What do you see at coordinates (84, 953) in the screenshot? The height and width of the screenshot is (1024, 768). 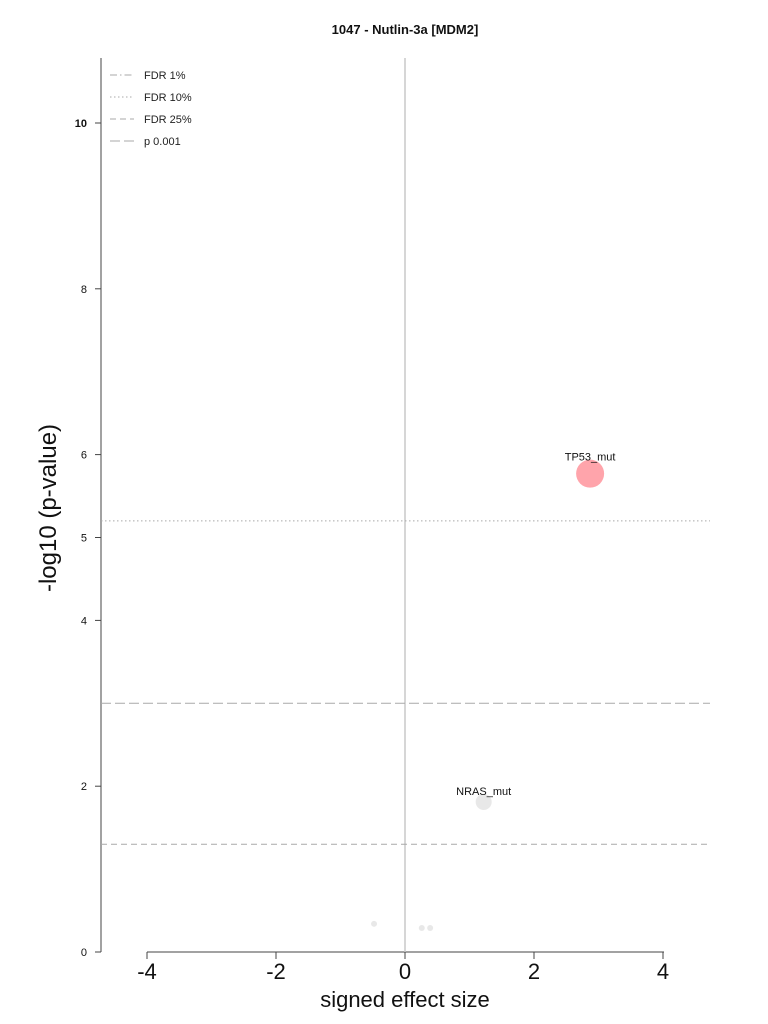 I see `y-tick-label: 0` at bounding box center [84, 953].